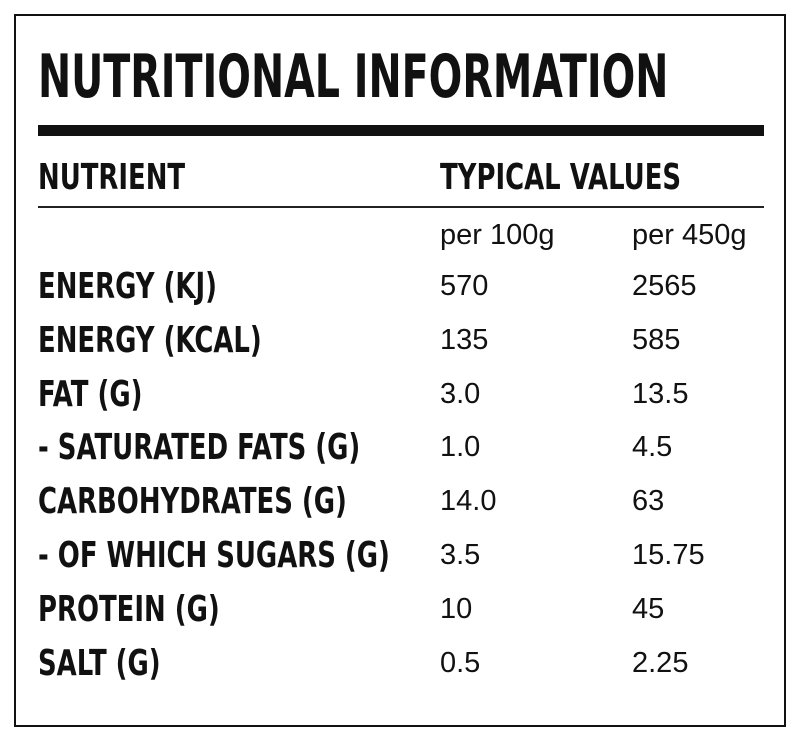 The image size is (800, 743). What do you see at coordinates (464, 286) in the screenshot?
I see `nutrient-value: 570` at bounding box center [464, 286].